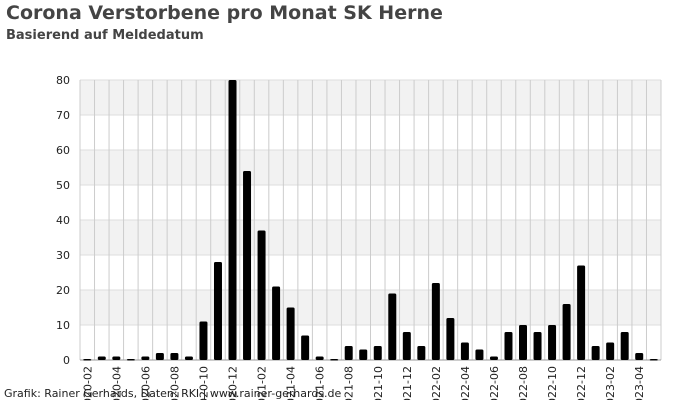  I want to click on y-tick-label: 50, so click(63, 185).